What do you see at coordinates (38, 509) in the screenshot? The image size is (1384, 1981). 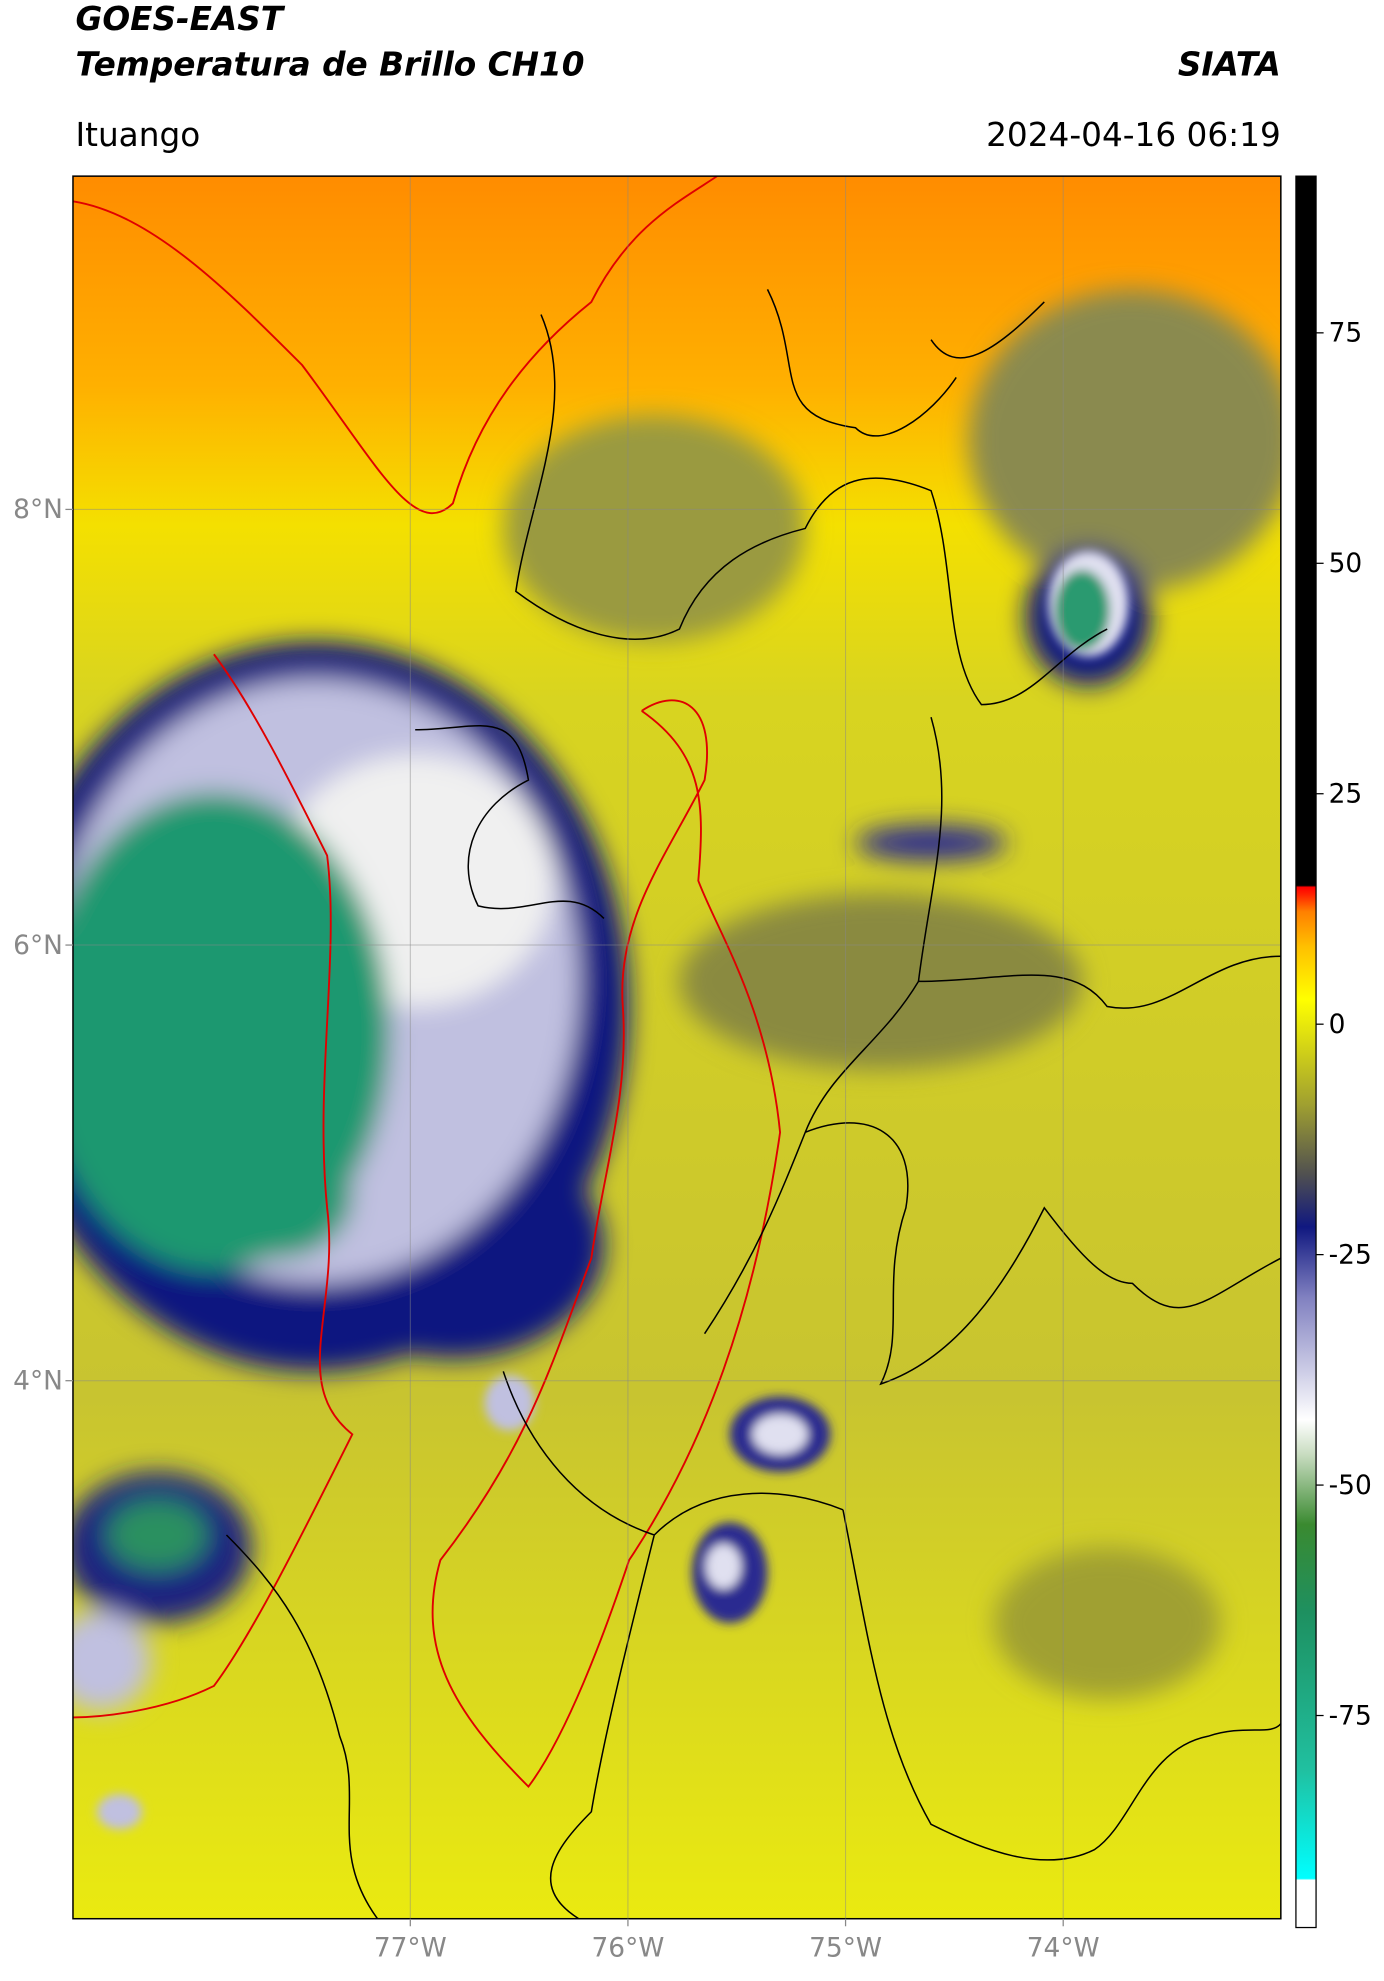 I see `lat-tick-label: 8°N` at bounding box center [38, 509].